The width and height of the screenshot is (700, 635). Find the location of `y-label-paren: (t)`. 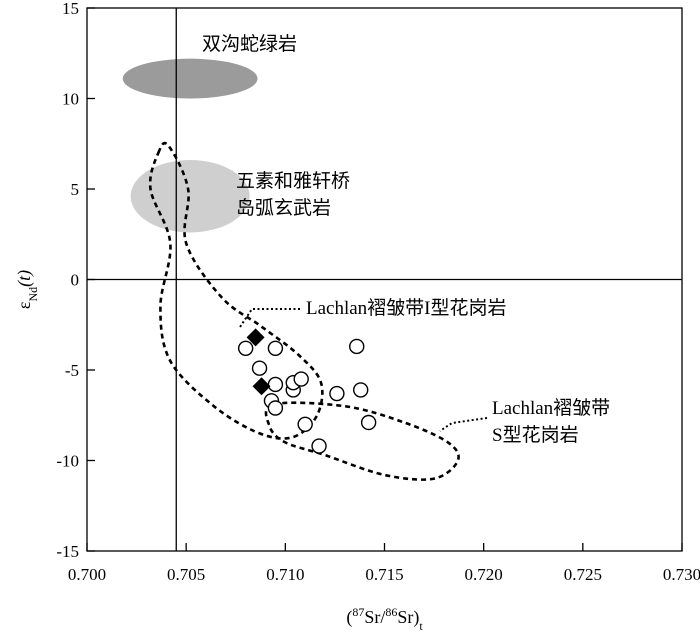

y-label-paren: (t) is located at coordinates (24, 278).